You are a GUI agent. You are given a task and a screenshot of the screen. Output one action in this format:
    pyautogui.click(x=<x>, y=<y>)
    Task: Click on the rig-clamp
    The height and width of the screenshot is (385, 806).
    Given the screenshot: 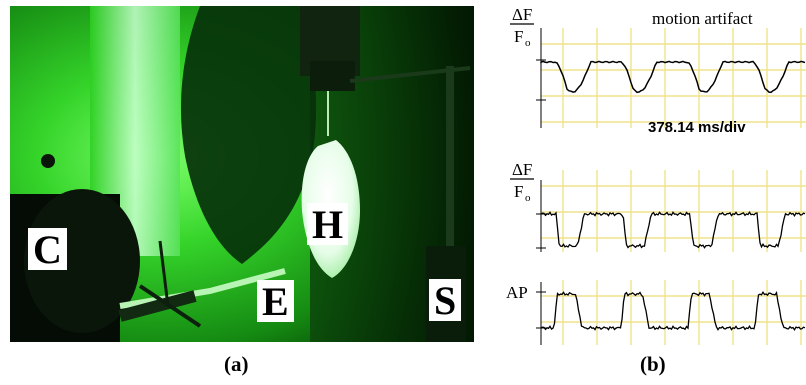 What is the action you would take?
    pyautogui.click(x=332, y=76)
    